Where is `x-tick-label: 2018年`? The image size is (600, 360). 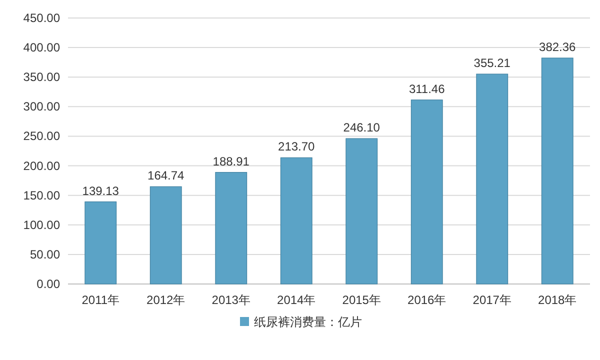 x-tick-label: 2018年 is located at coordinates (557, 300).